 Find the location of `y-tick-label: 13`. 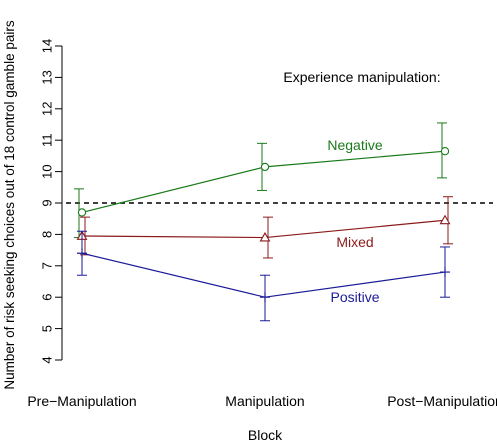

y-tick-label: 13 is located at coordinates (46, 77).